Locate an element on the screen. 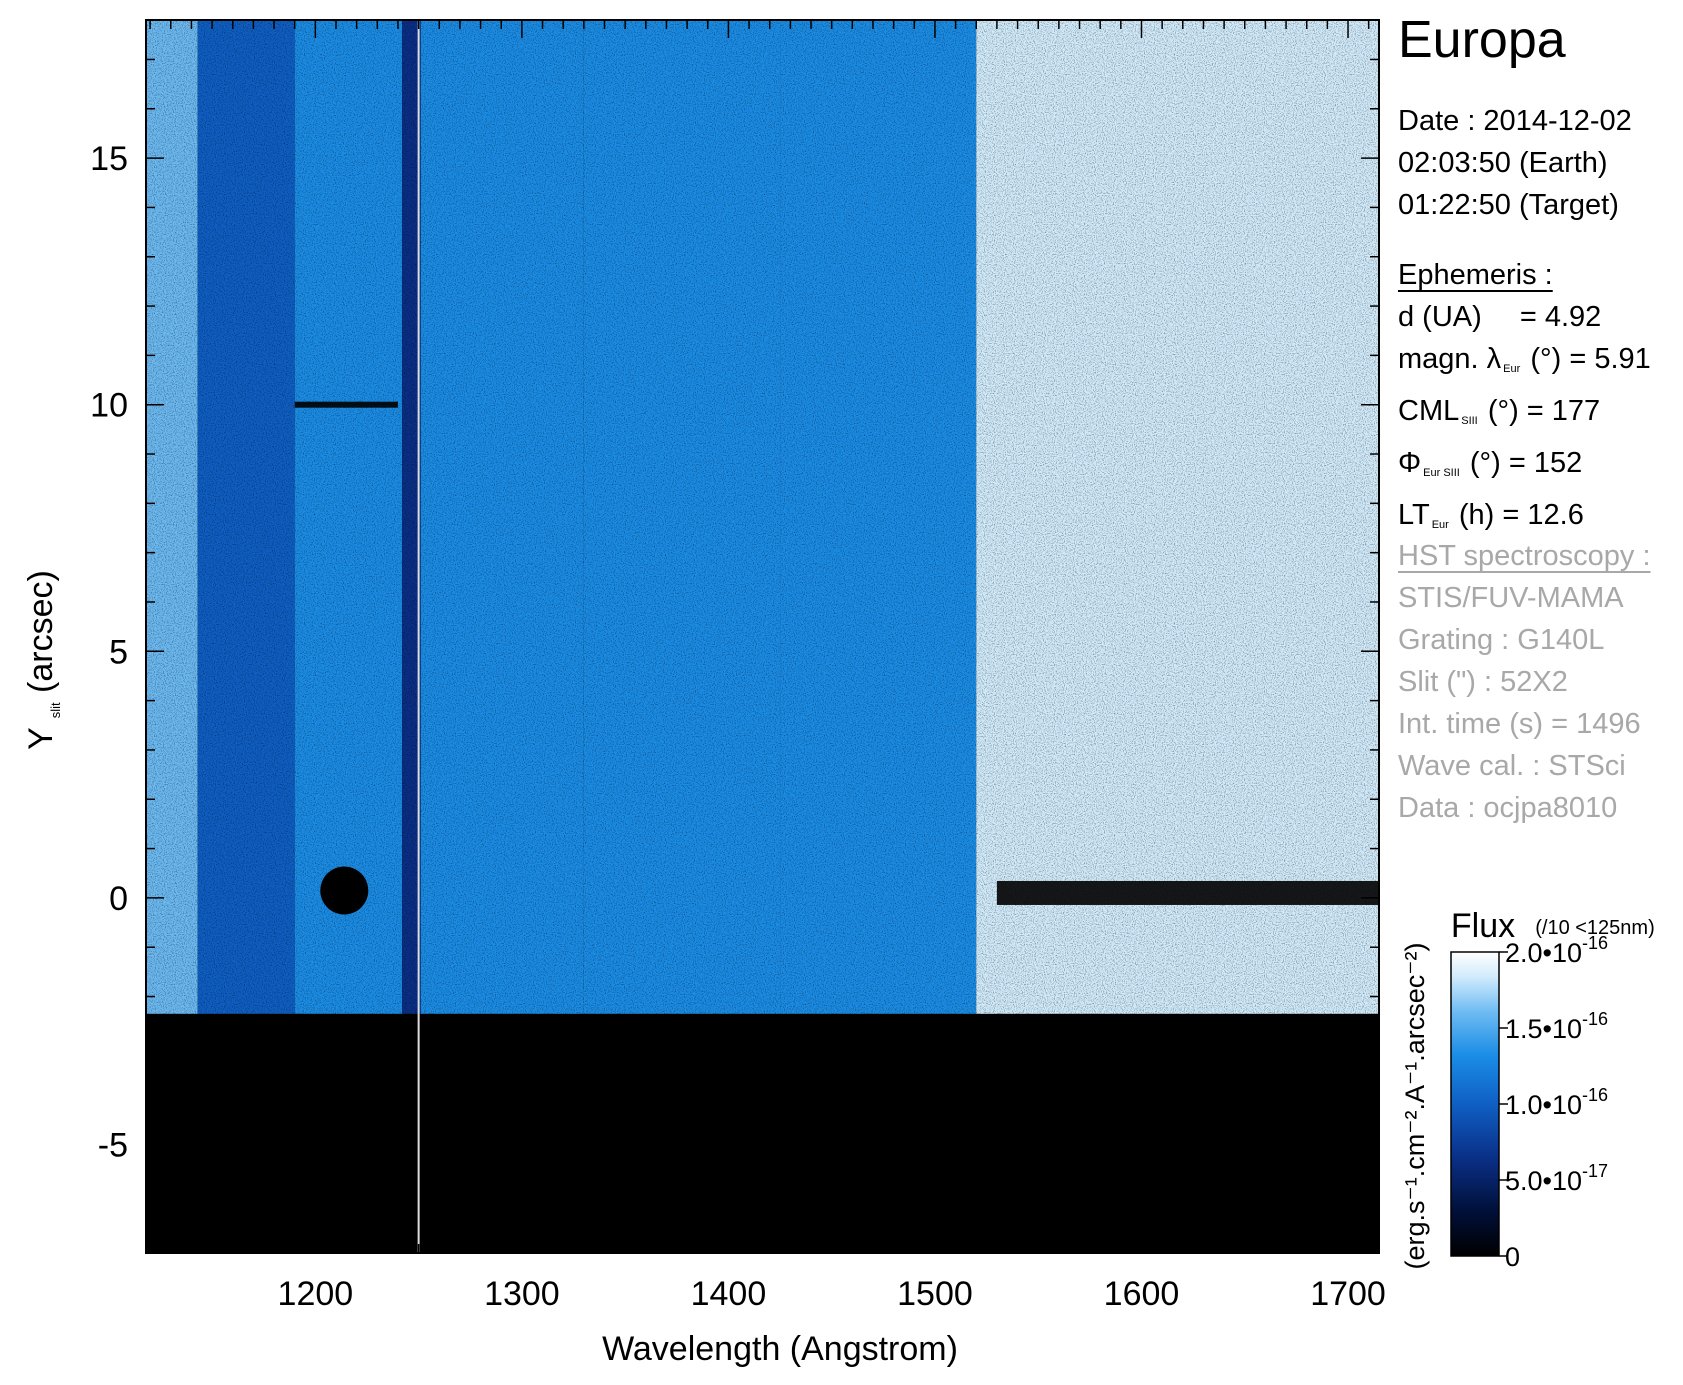 The width and height of the screenshot is (1683, 1385). colorbar-unit-label: (erg.s⁻¹.cm⁻².A⁻¹.arcsec⁻²) is located at coordinates (1415, 1105).